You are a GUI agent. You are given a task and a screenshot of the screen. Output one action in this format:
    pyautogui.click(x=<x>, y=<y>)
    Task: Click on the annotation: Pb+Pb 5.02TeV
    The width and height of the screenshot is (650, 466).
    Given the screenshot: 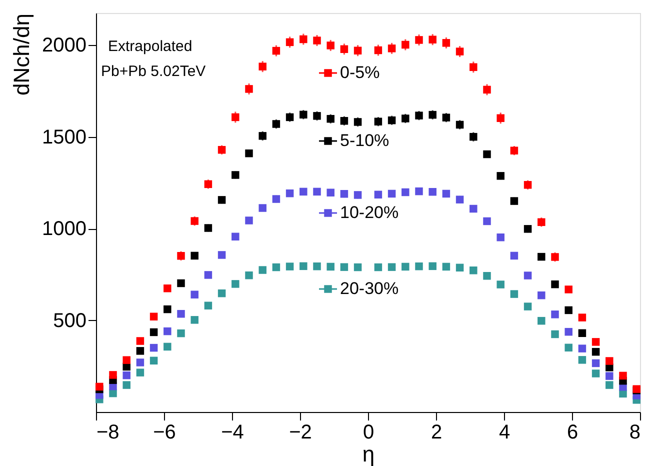 What is the action you would take?
    pyautogui.click(x=153, y=71)
    